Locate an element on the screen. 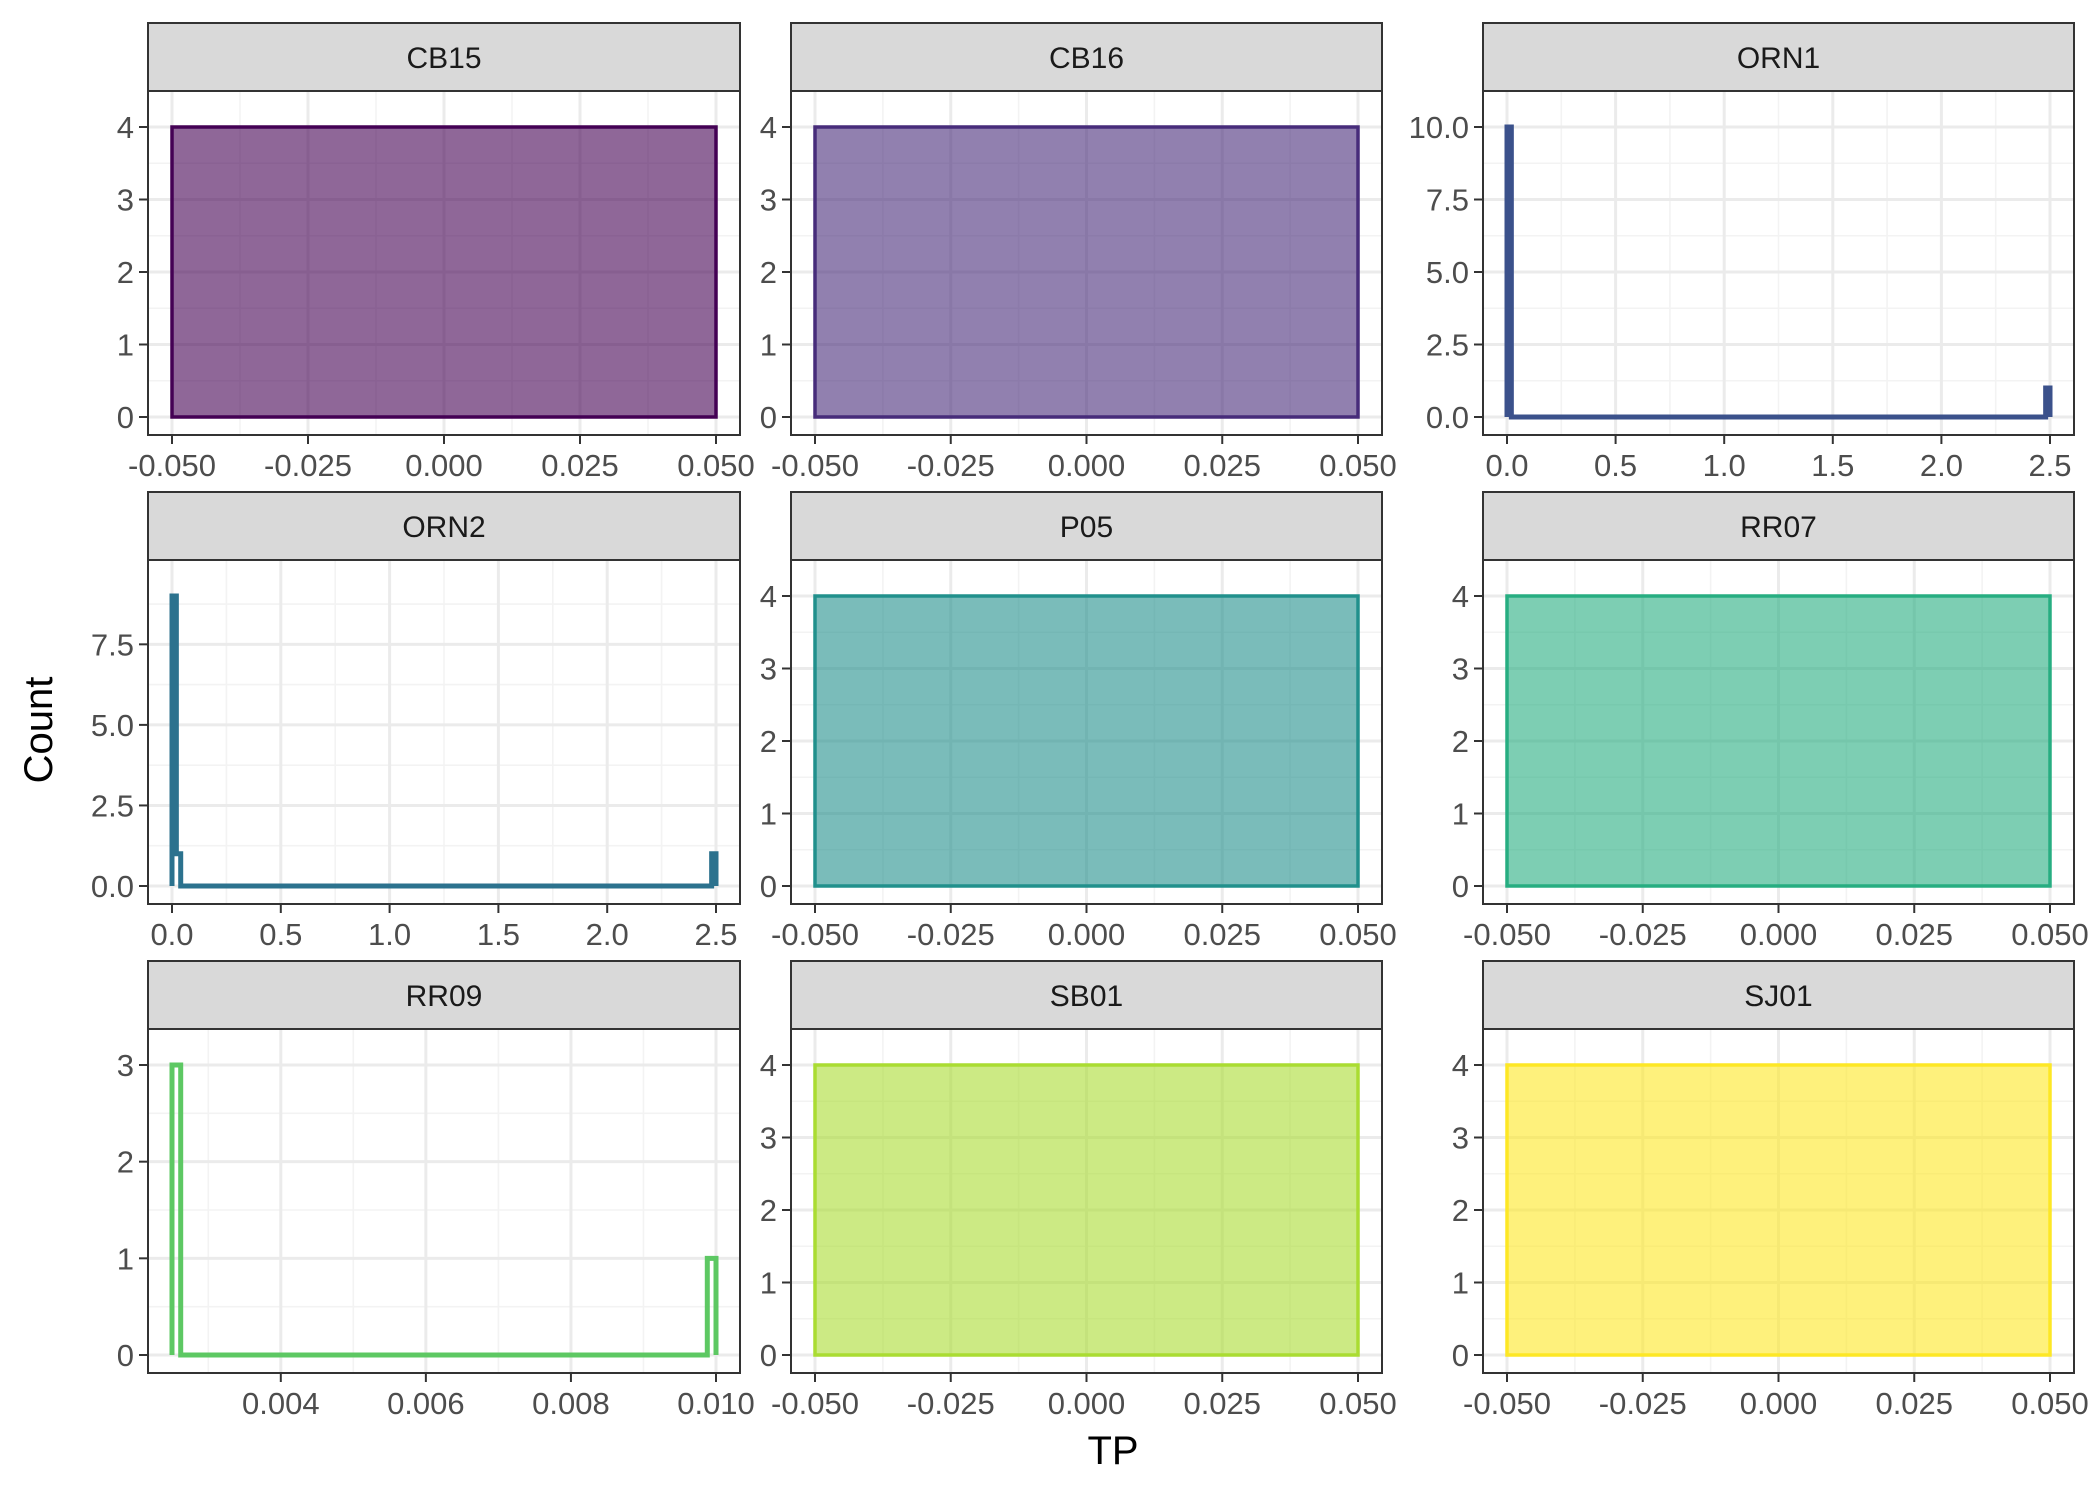 The width and height of the screenshot is (2100, 1499). facet-strip-label: RR07 is located at coordinates (1778, 527).